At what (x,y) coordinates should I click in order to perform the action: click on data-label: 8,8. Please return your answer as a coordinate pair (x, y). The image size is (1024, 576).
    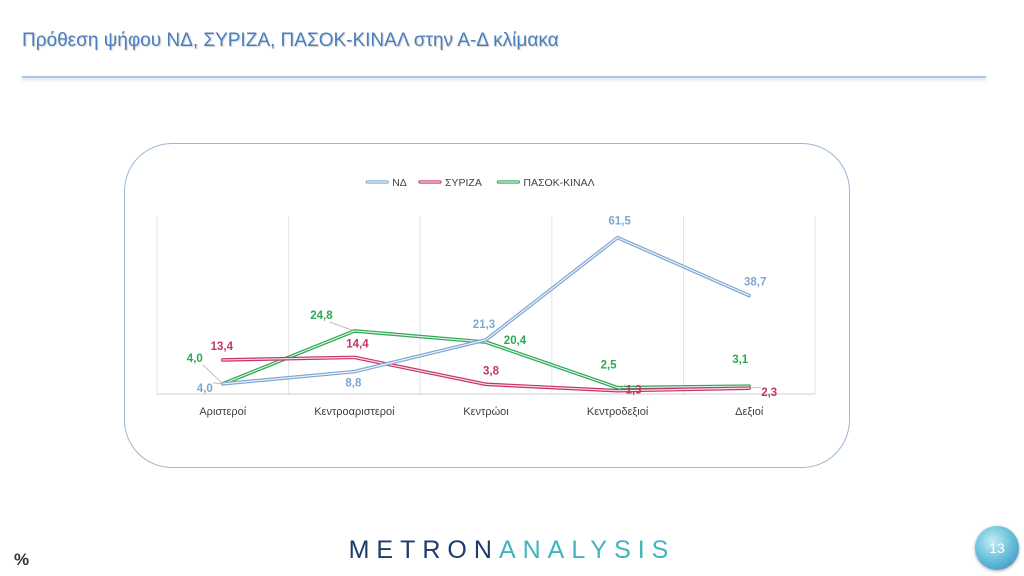
    Looking at the image, I should click on (353, 384).